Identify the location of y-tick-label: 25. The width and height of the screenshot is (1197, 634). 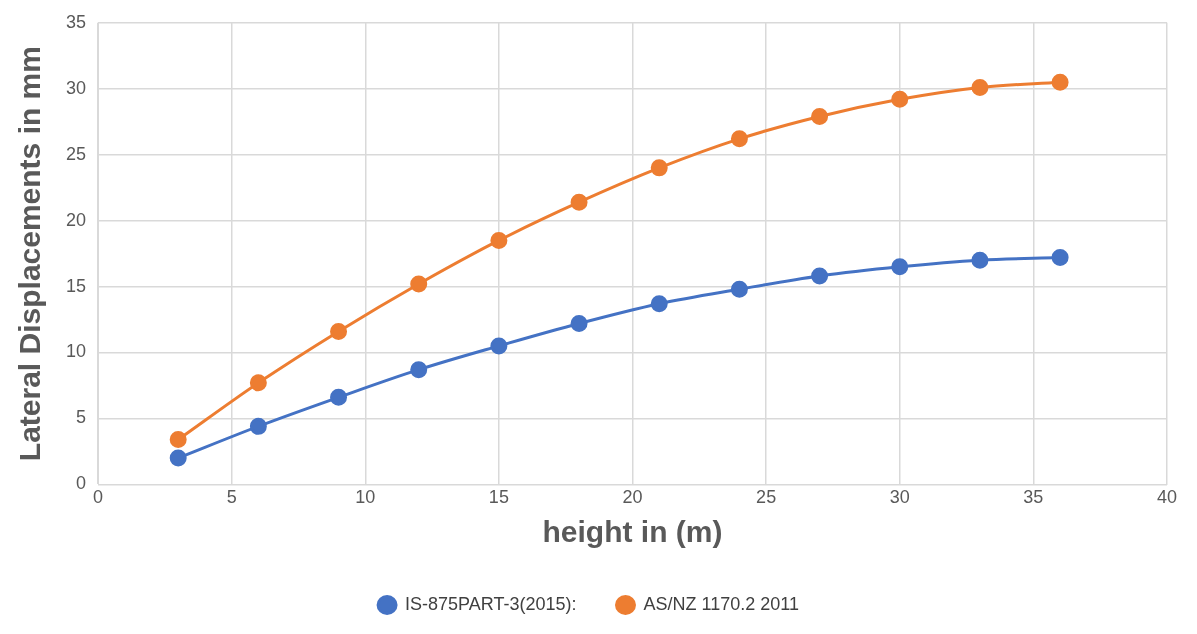
(76, 153).